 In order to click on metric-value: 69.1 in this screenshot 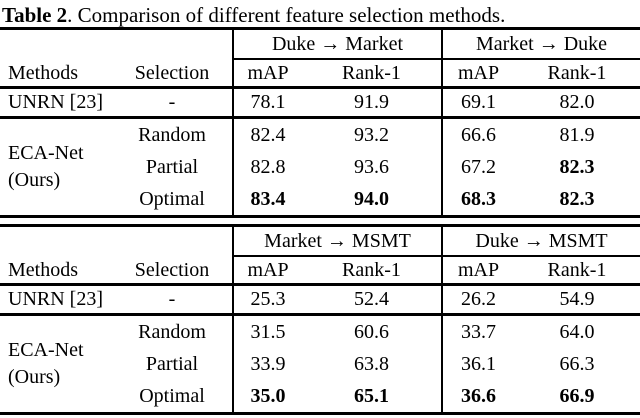, I will do `click(477, 104)`.